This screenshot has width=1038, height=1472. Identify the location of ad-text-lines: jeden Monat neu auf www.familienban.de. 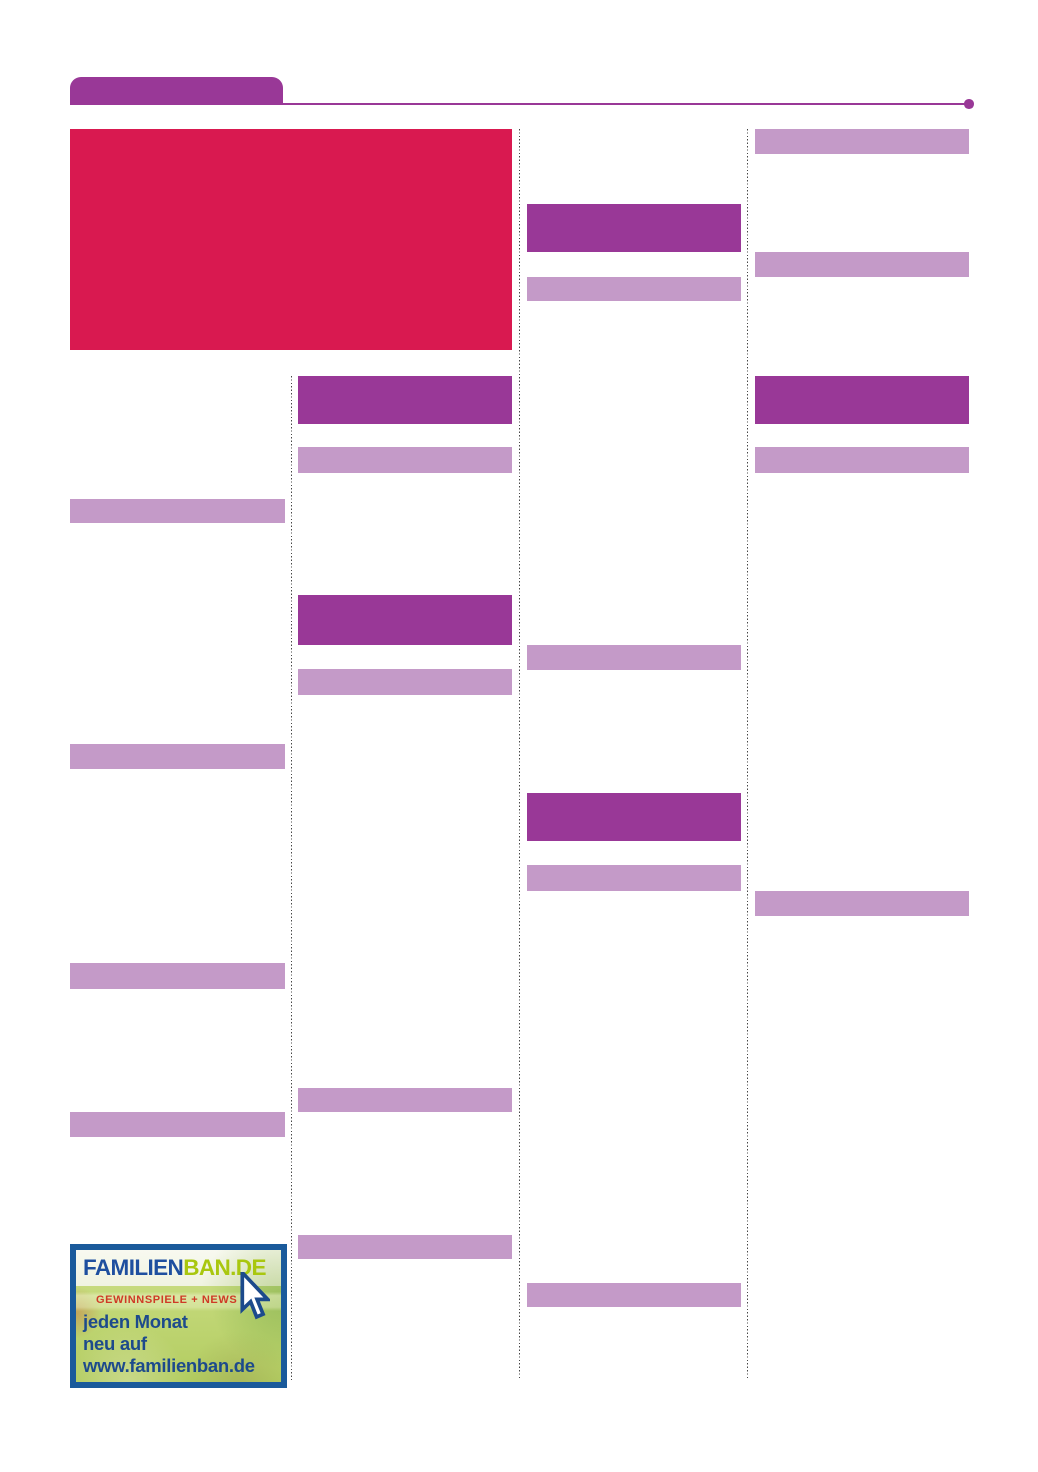
(169, 1344).